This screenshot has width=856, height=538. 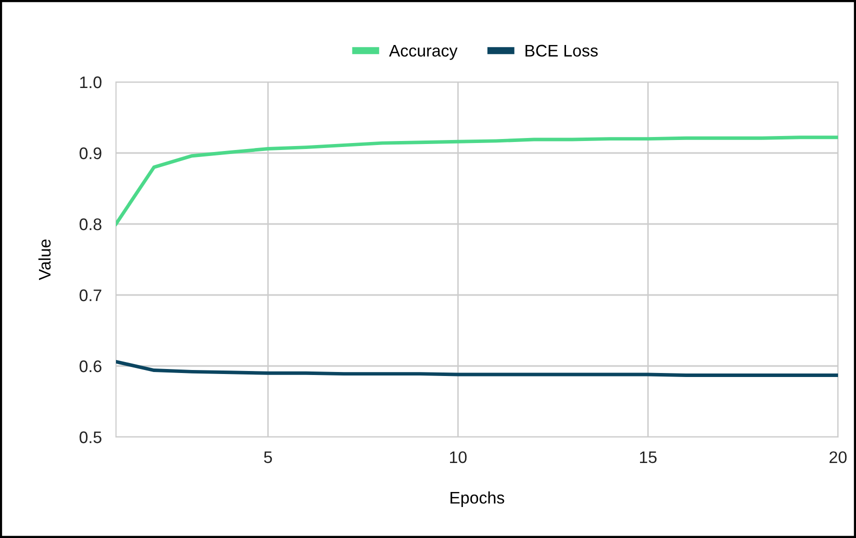 I want to click on y-tick-label: 0.6, so click(x=91, y=366).